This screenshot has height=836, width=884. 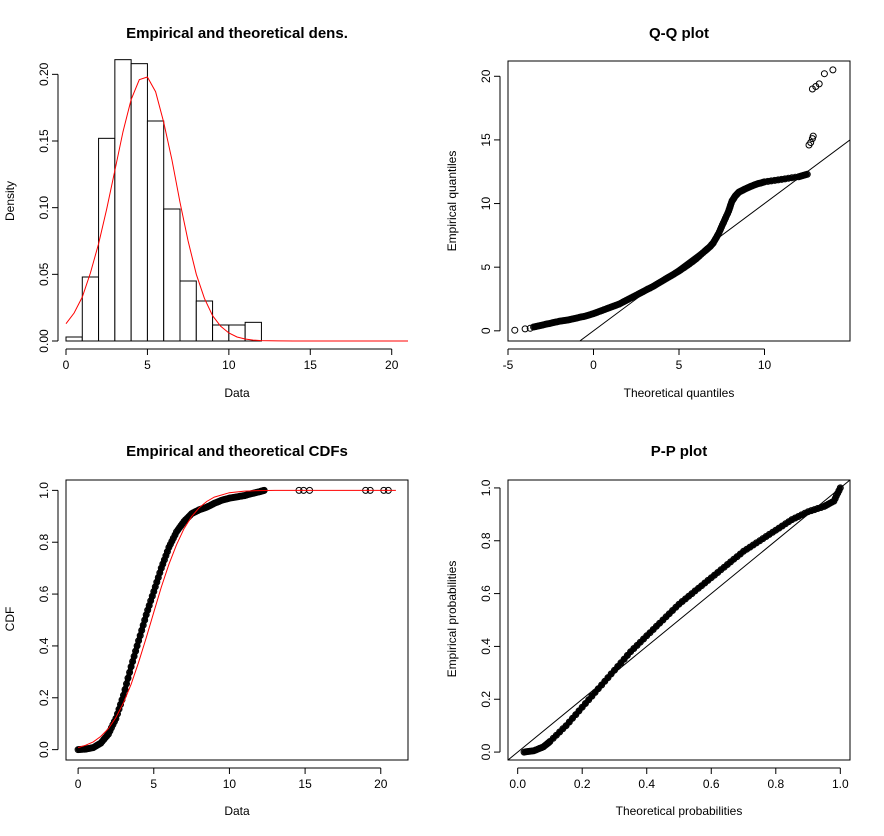 I want to click on y-tick-label: 0.10, so click(x=44, y=208).